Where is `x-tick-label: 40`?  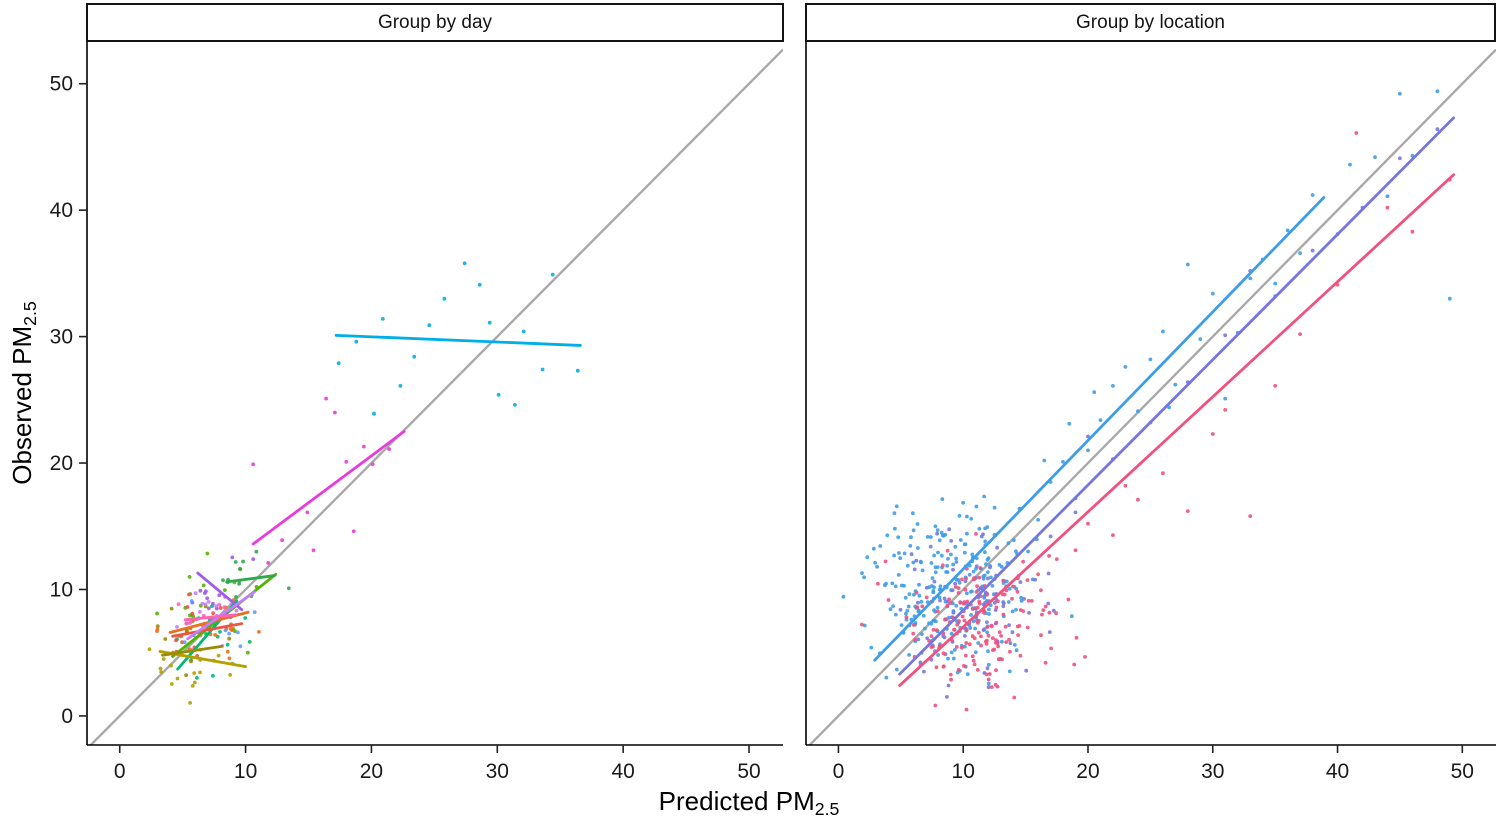 x-tick-label: 40 is located at coordinates (622, 771).